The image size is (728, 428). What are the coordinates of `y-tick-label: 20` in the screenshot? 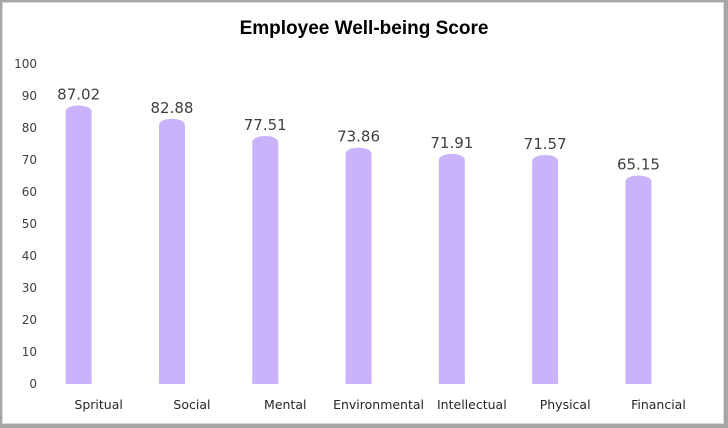 It's located at (29, 320).